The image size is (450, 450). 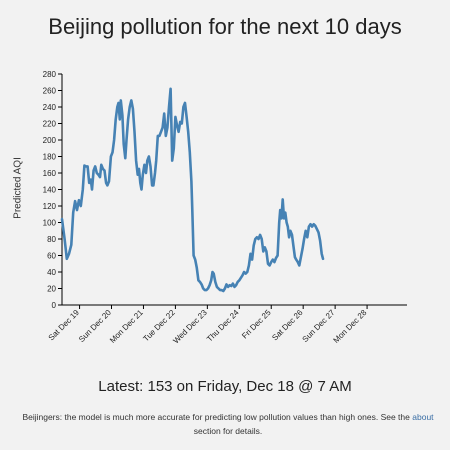 I want to click on y-tick-label: 180, so click(x=50, y=157).